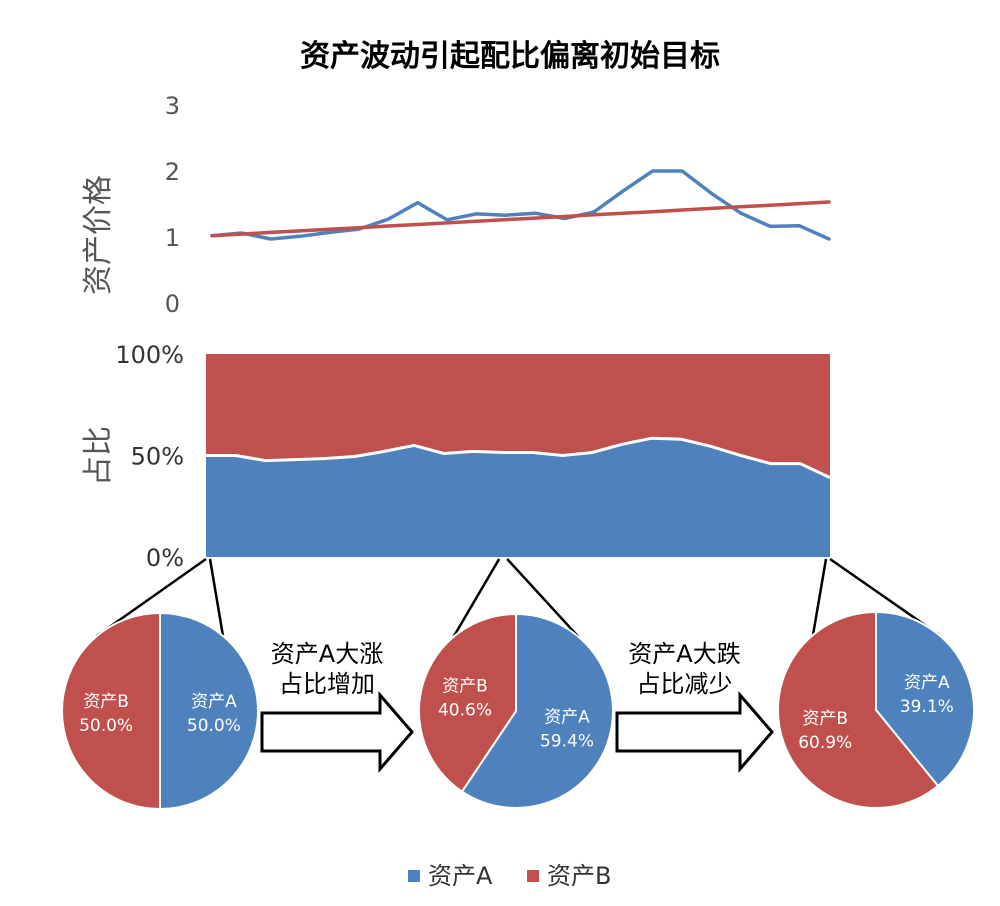 The height and width of the screenshot is (906, 1000). I want to click on chart-title: 资产波动引起配比偏离初始目标, so click(510, 56).